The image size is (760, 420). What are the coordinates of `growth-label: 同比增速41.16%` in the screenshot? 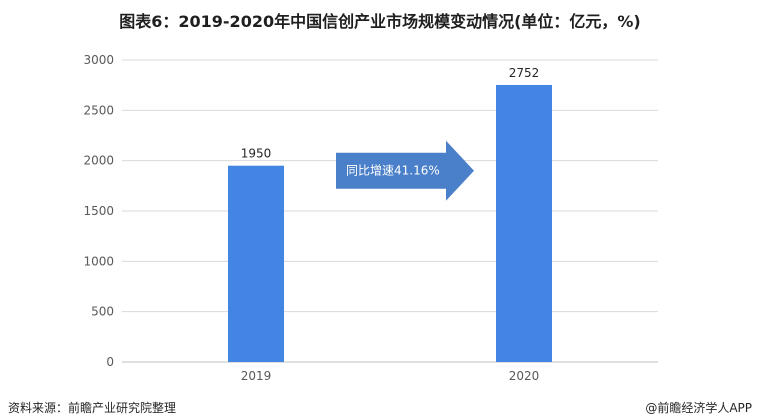 It's located at (393, 171).